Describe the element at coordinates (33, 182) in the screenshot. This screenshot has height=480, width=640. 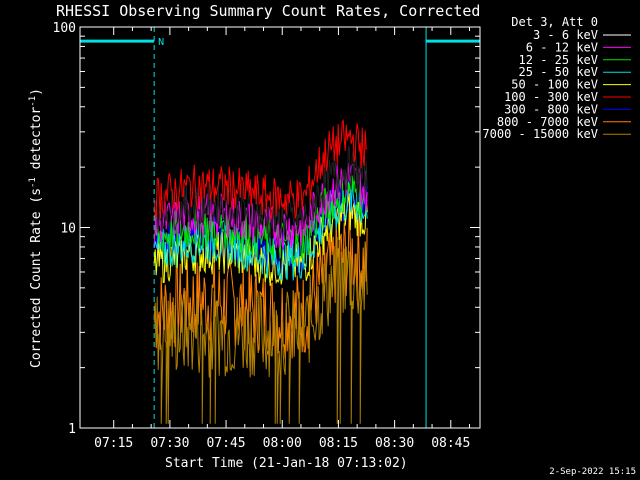
I see `y-axis-label-sup1: -1` at that location.